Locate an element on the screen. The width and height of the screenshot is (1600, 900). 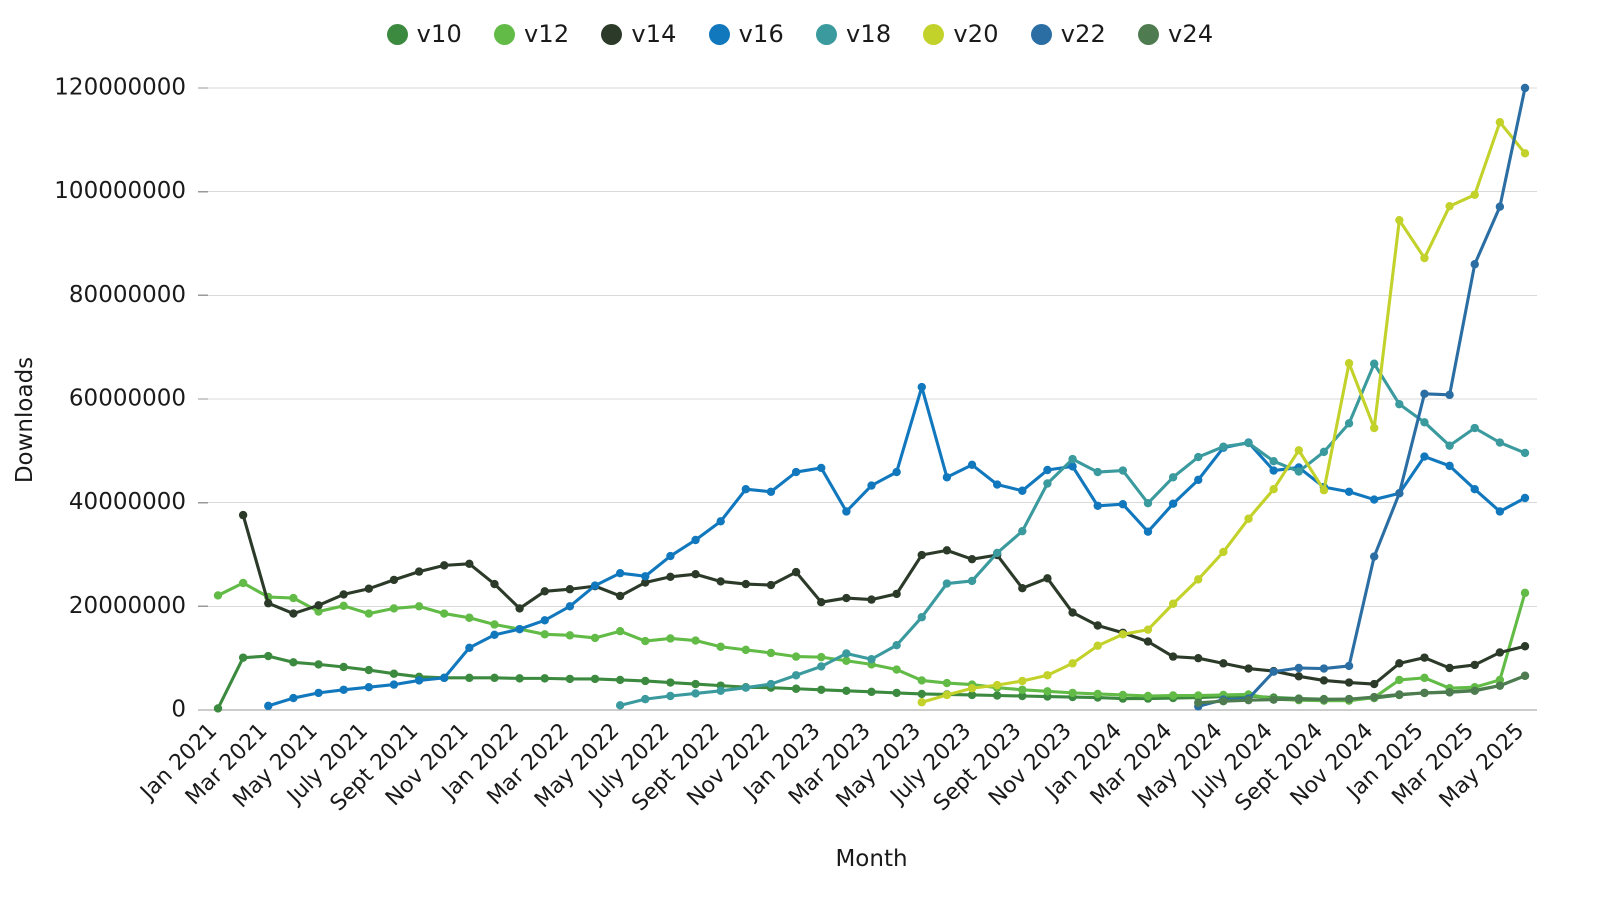
legend-item-v14: v14 is located at coordinates (638, 34).